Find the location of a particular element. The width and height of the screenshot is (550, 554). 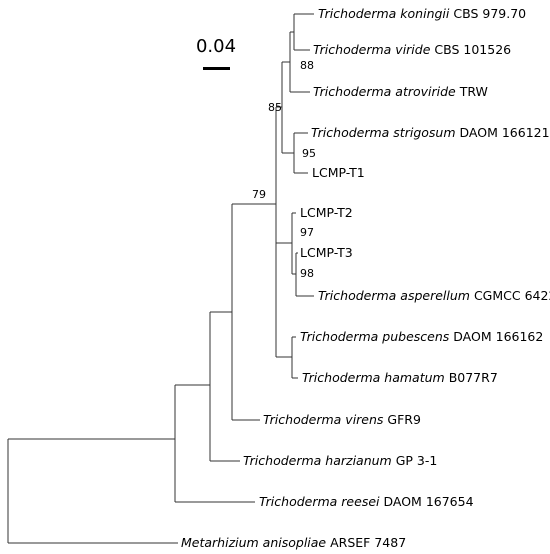

leaf-label: Trichoderma reesei DAOM 167654 is located at coordinates (366, 501).